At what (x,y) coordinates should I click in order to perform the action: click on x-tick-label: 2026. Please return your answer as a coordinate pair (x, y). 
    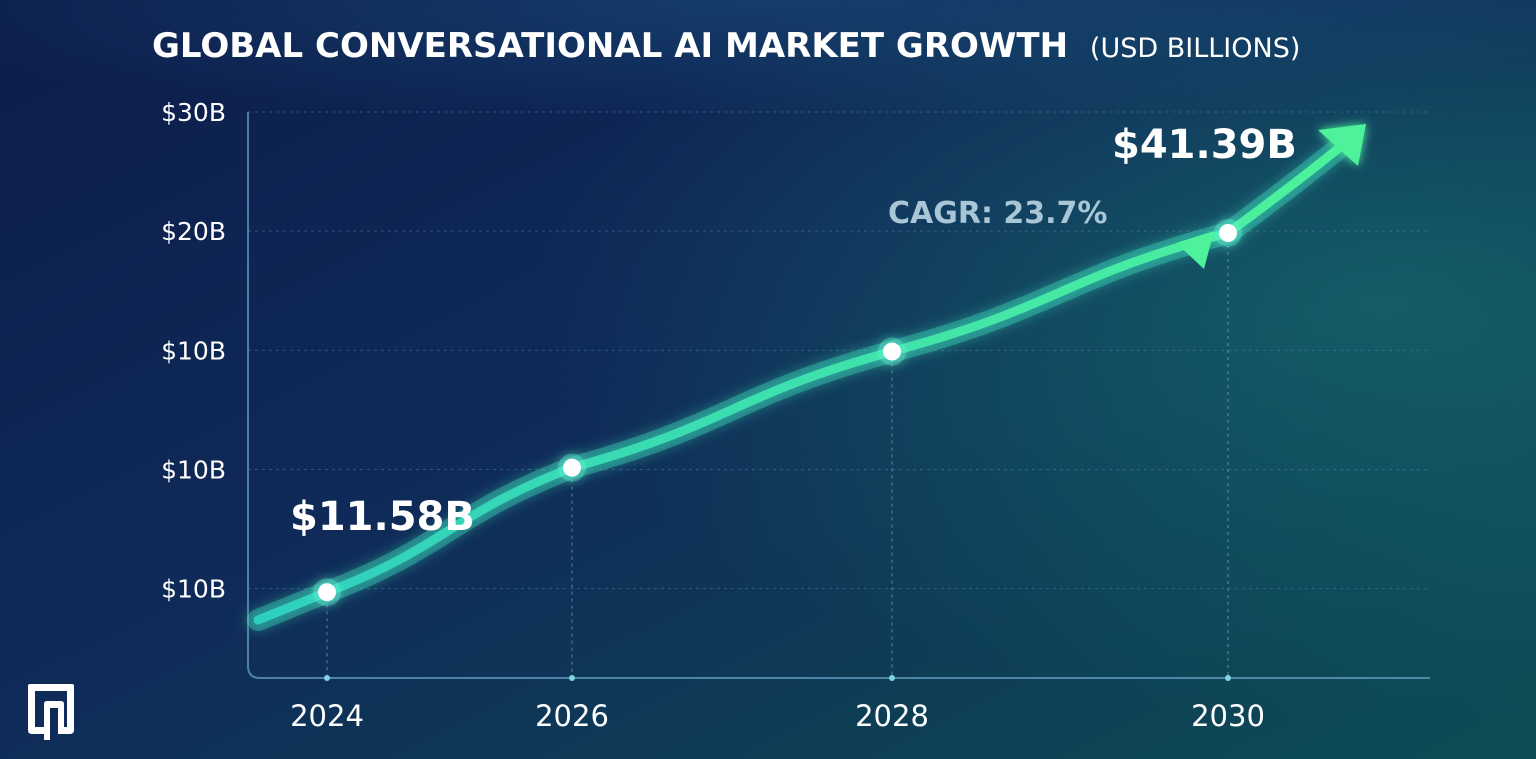
    Looking at the image, I should click on (572, 716).